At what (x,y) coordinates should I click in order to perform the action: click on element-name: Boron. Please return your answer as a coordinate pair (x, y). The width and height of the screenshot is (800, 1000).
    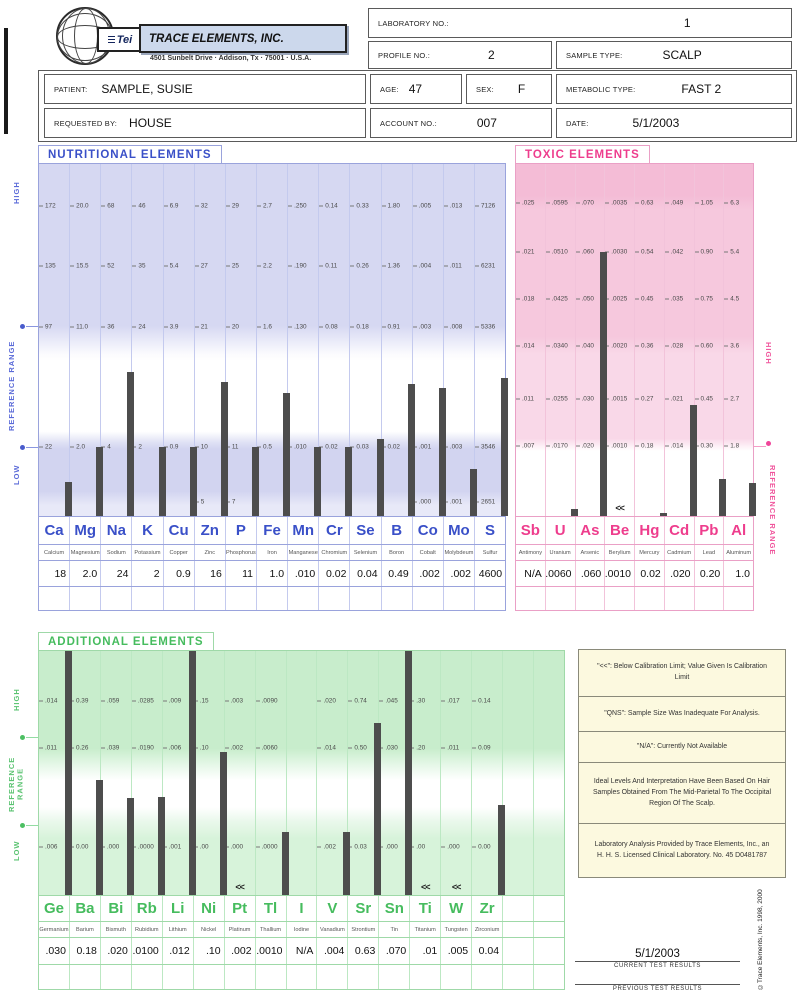
    Looking at the image, I should click on (396, 552).